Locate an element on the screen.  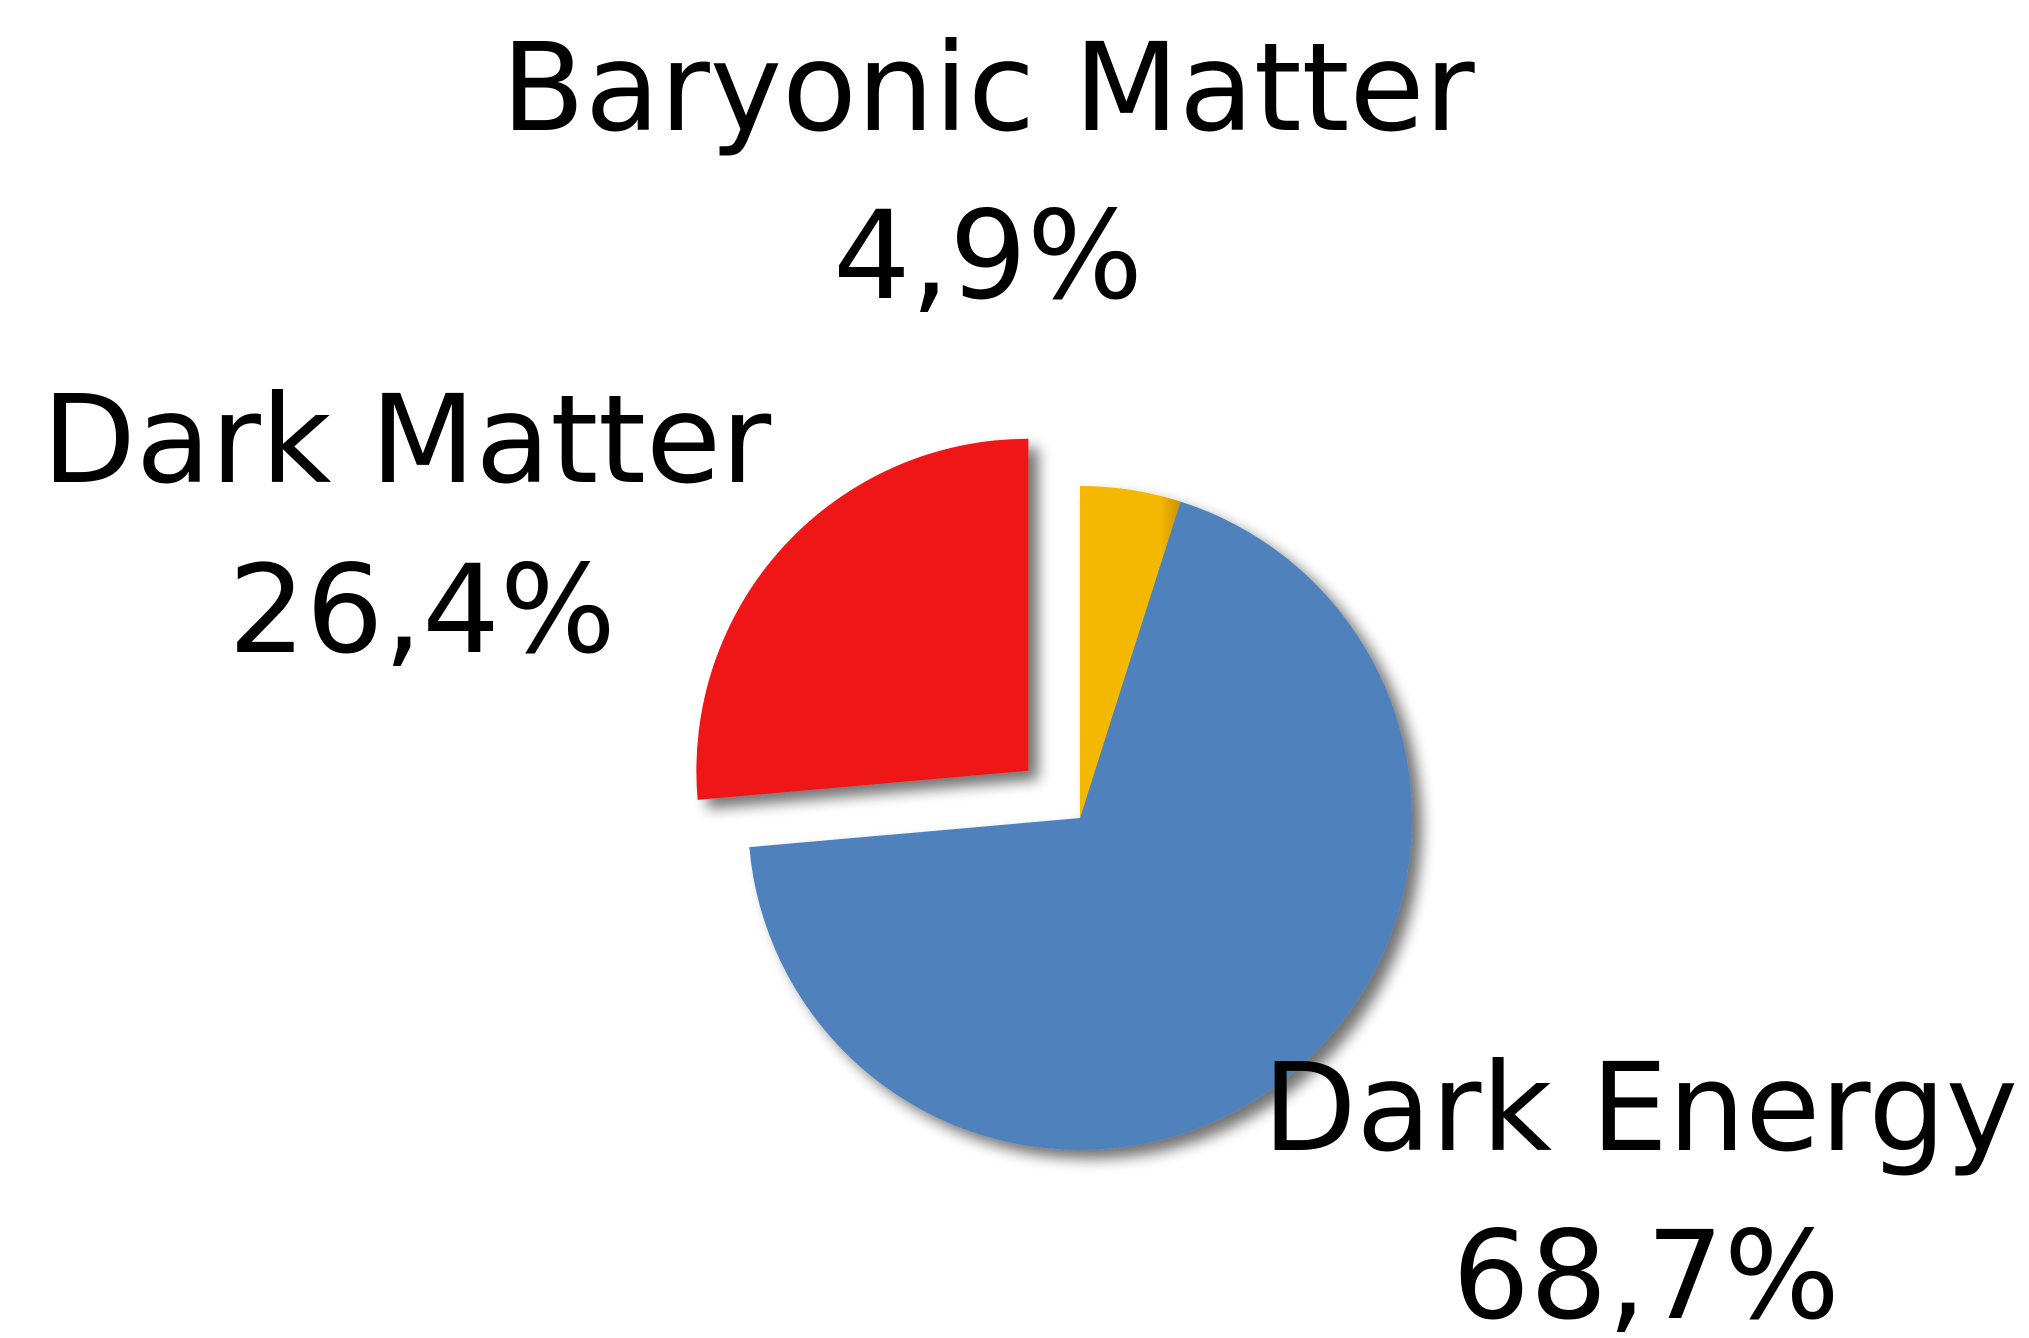
label-dark-energy-value: 68,7% is located at coordinates (1646, 1271).